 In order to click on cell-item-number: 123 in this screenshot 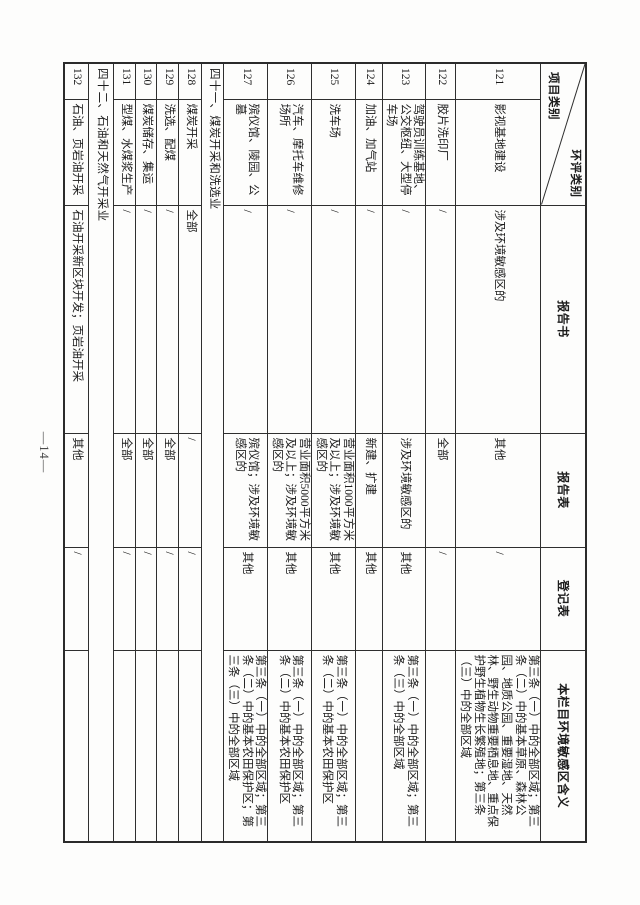, I will do `click(404, 81)`.